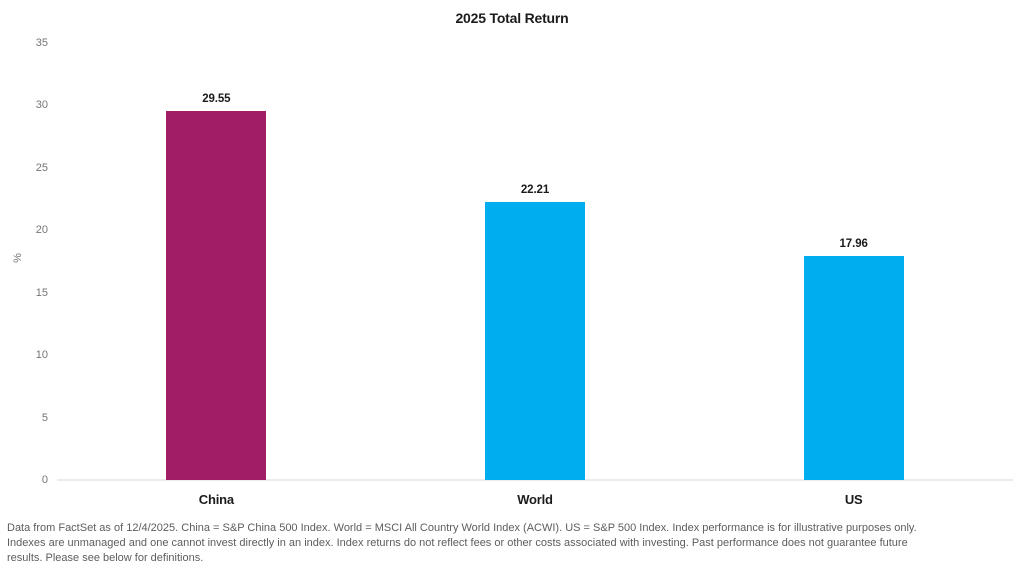 Image resolution: width=1024 pixels, height=576 pixels. What do you see at coordinates (853, 367) in the screenshot?
I see `bar-us` at bounding box center [853, 367].